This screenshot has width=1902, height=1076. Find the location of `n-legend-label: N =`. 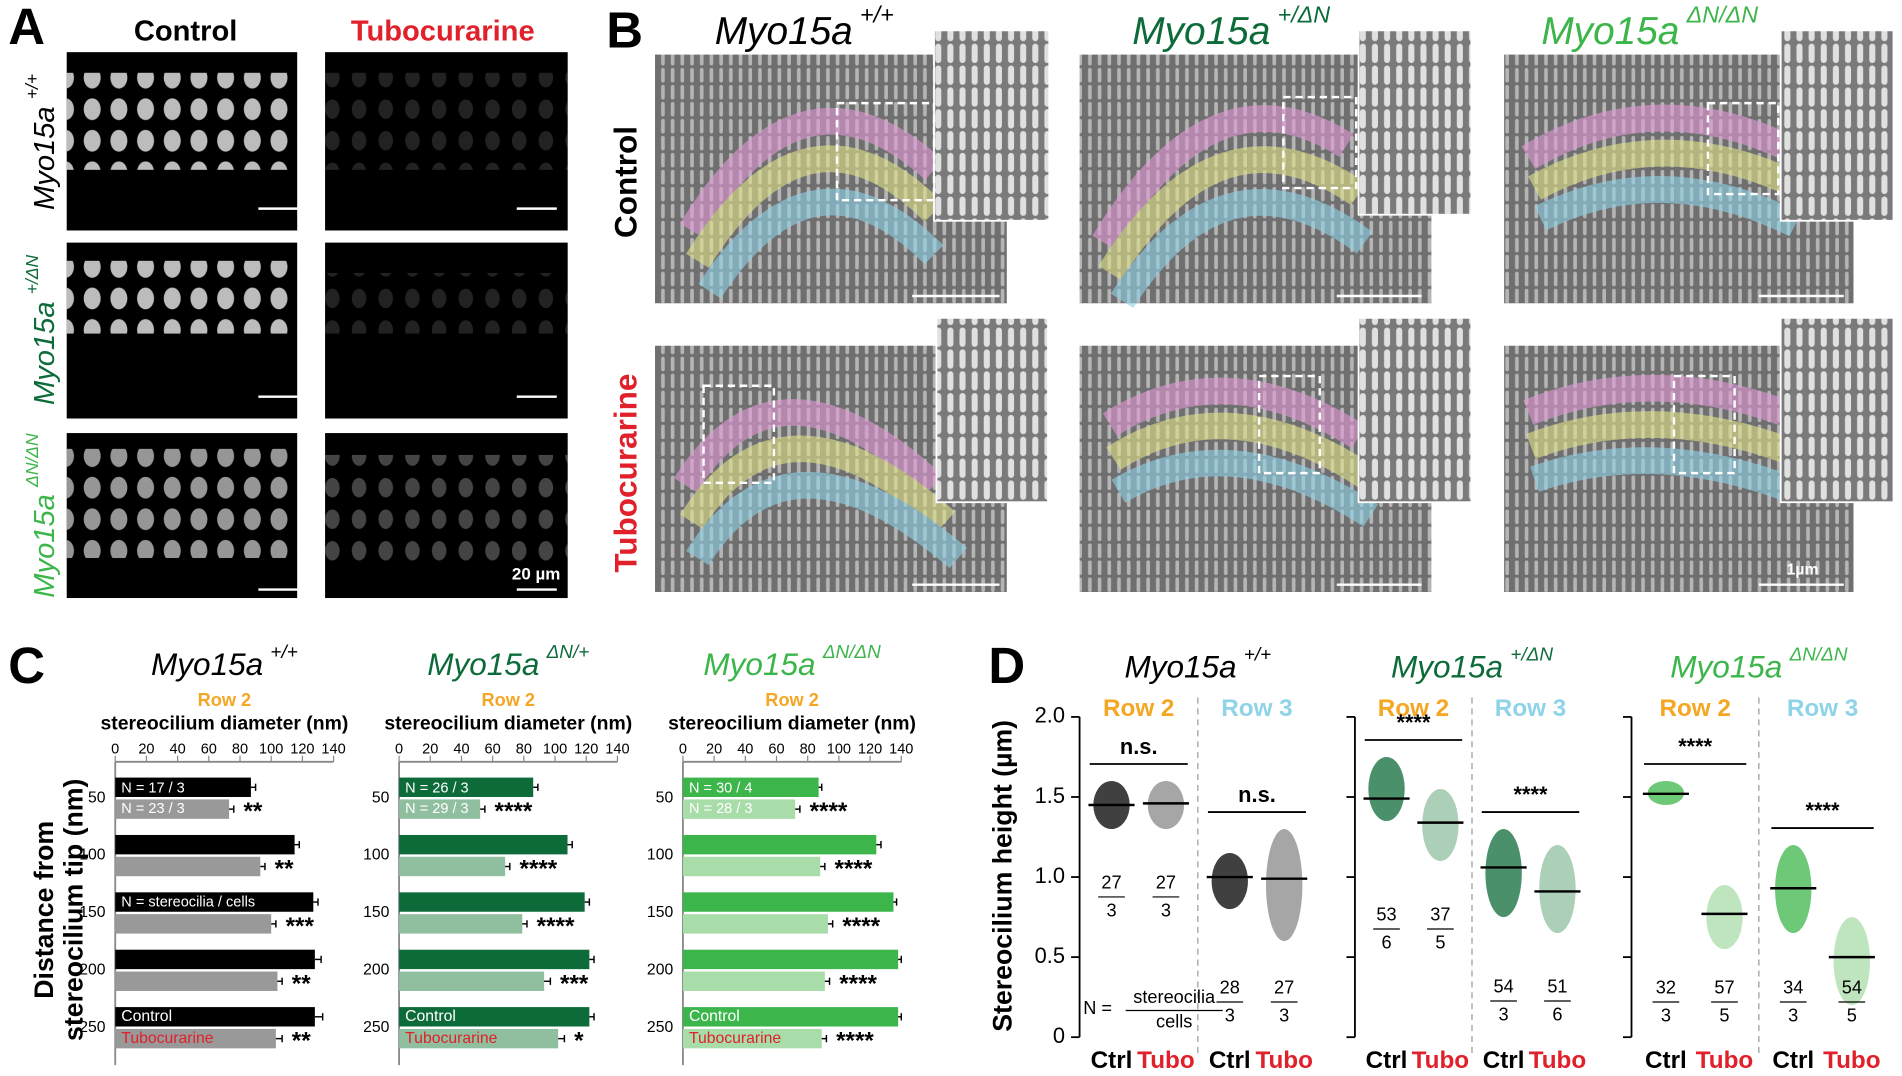

n-legend-label: N = is located at coordinates (1097, 1008).